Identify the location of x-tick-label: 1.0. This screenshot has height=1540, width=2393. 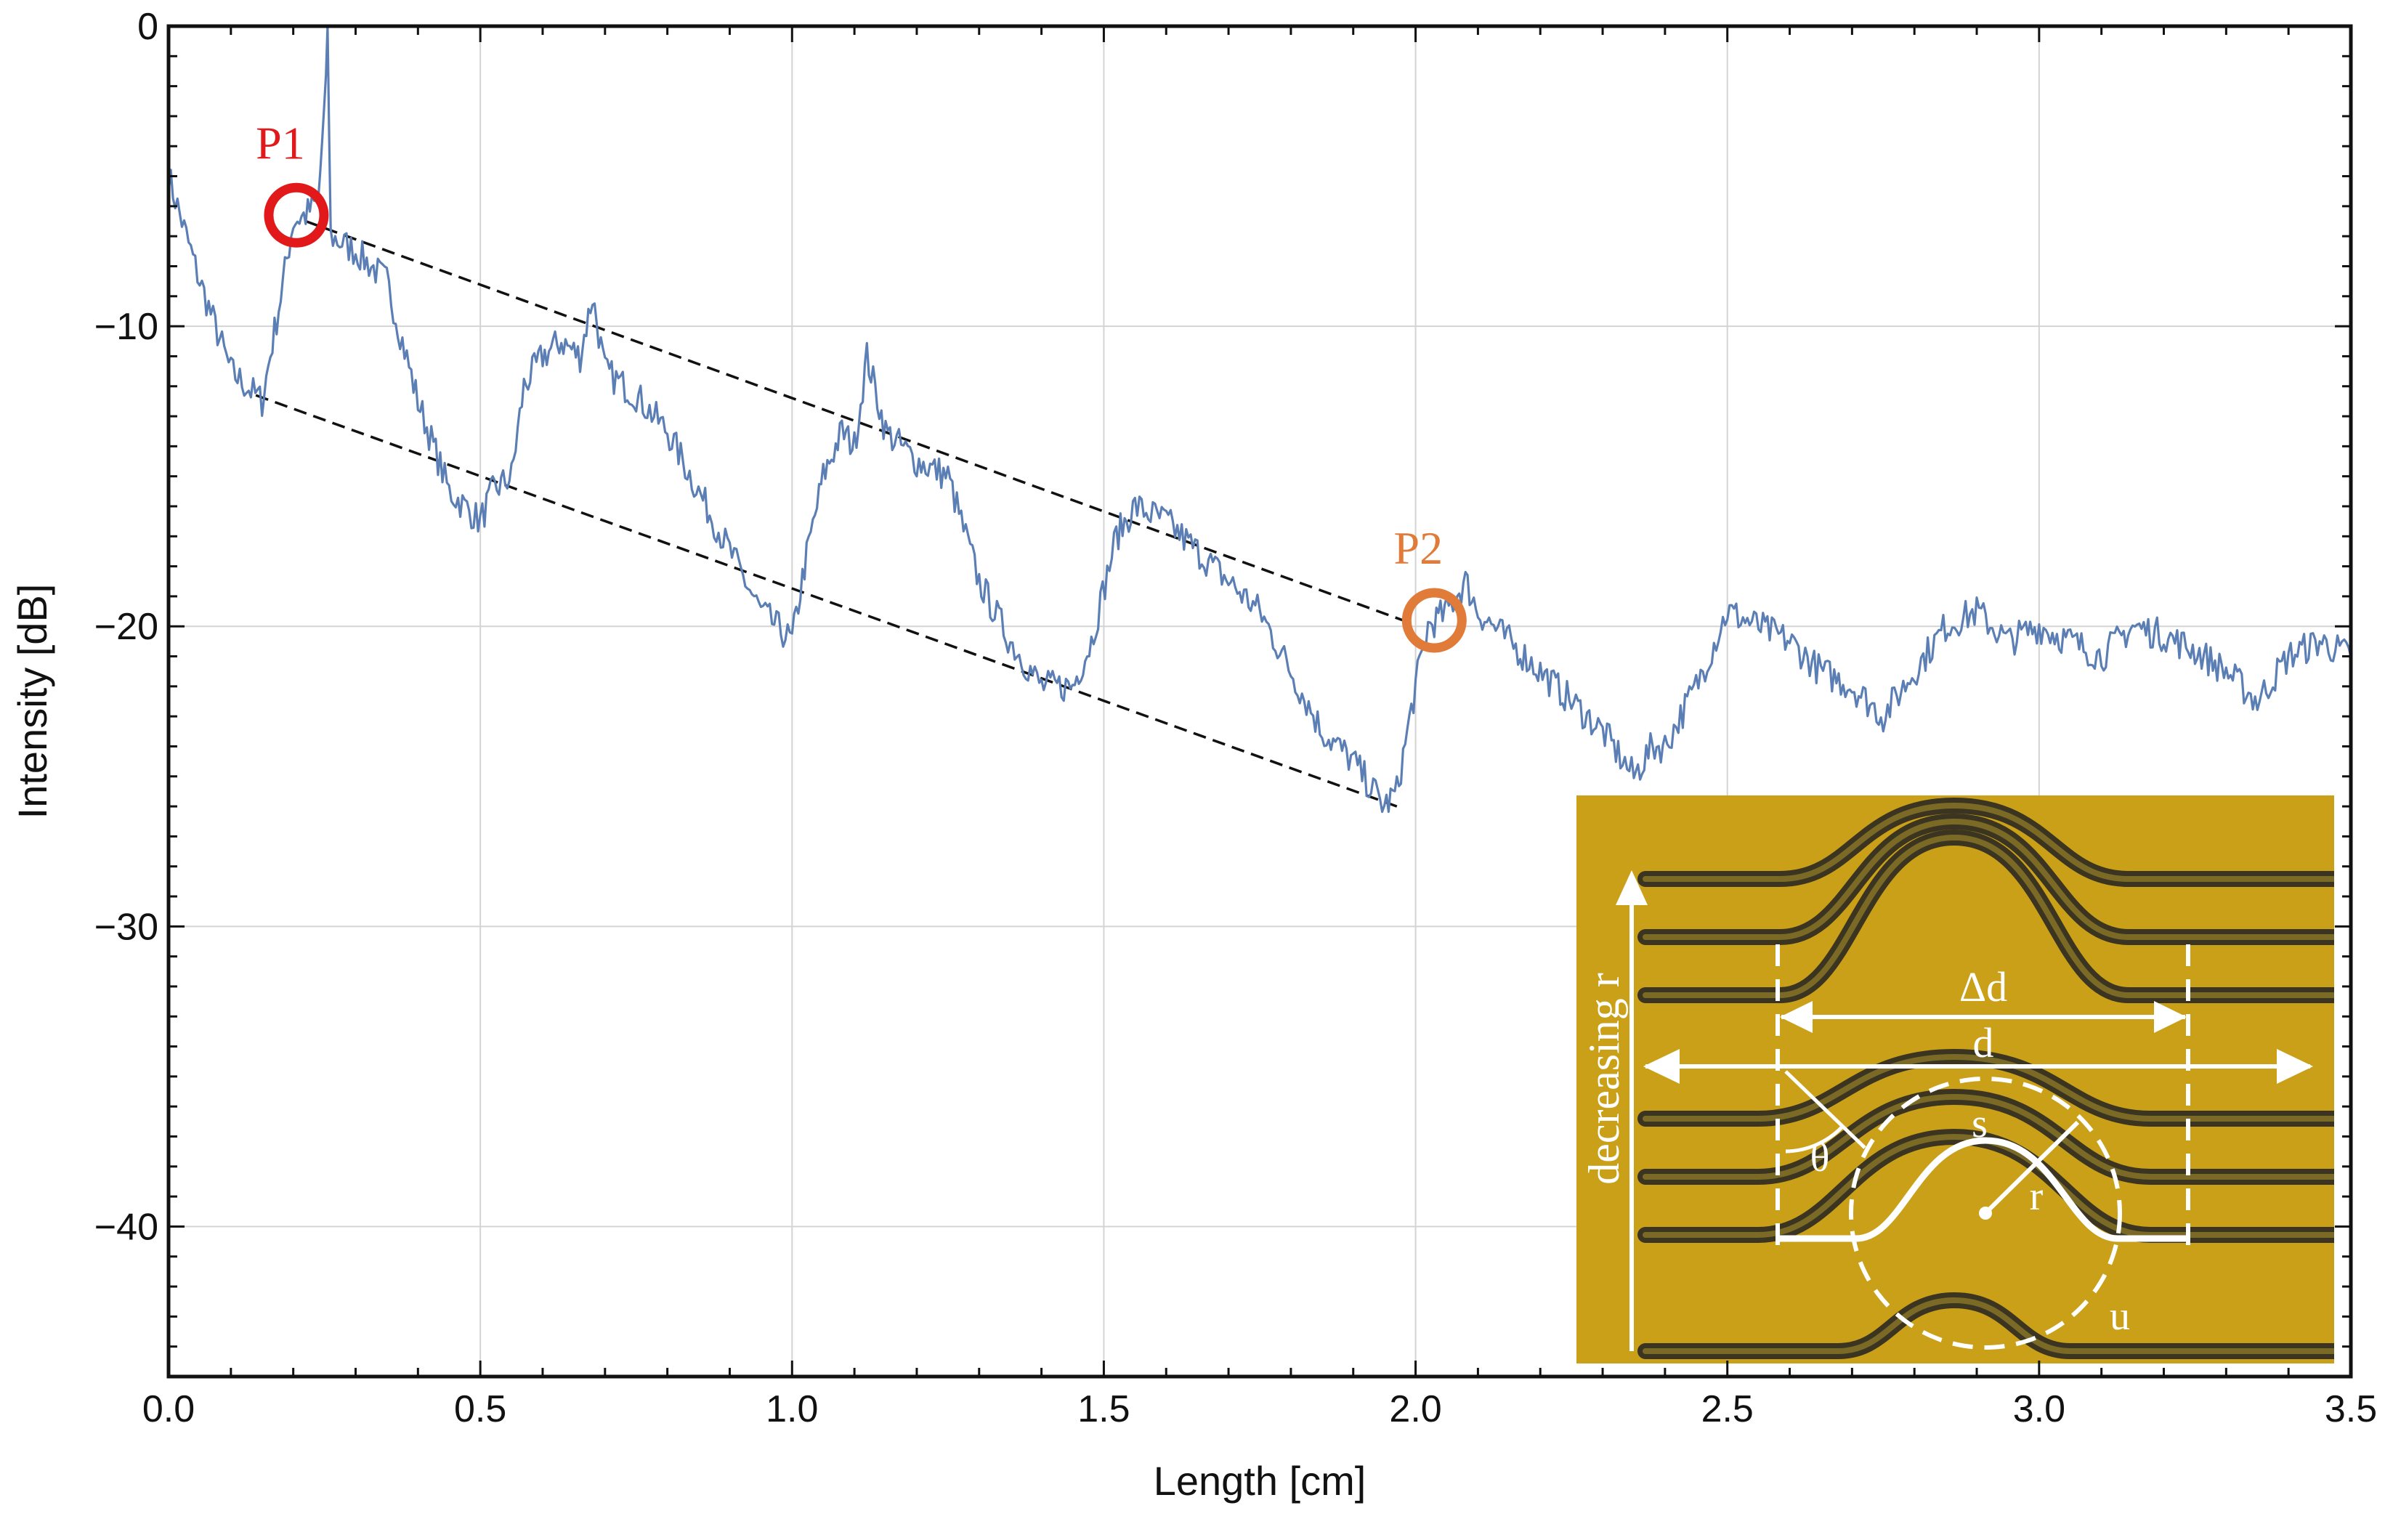
(792, 1409).